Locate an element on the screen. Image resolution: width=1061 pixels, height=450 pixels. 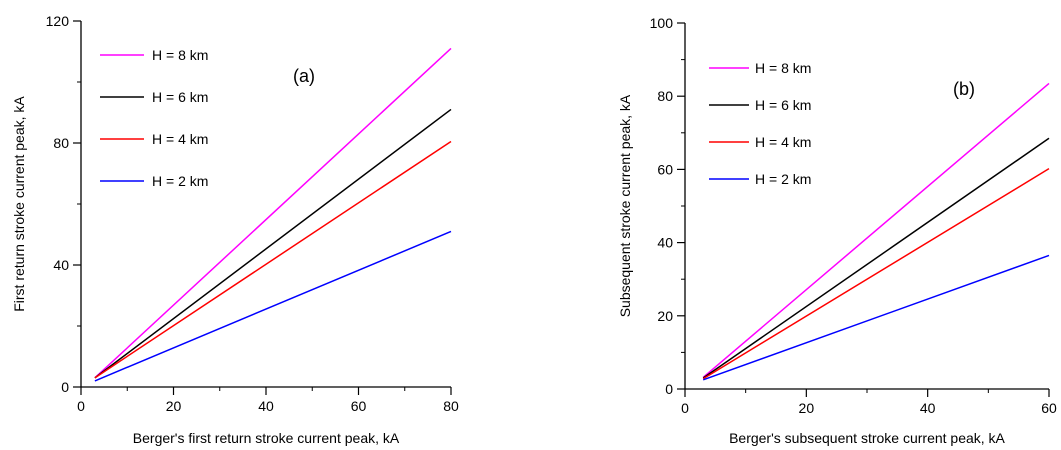
y-tick-label: 20 is located at coordinates (665, 316).